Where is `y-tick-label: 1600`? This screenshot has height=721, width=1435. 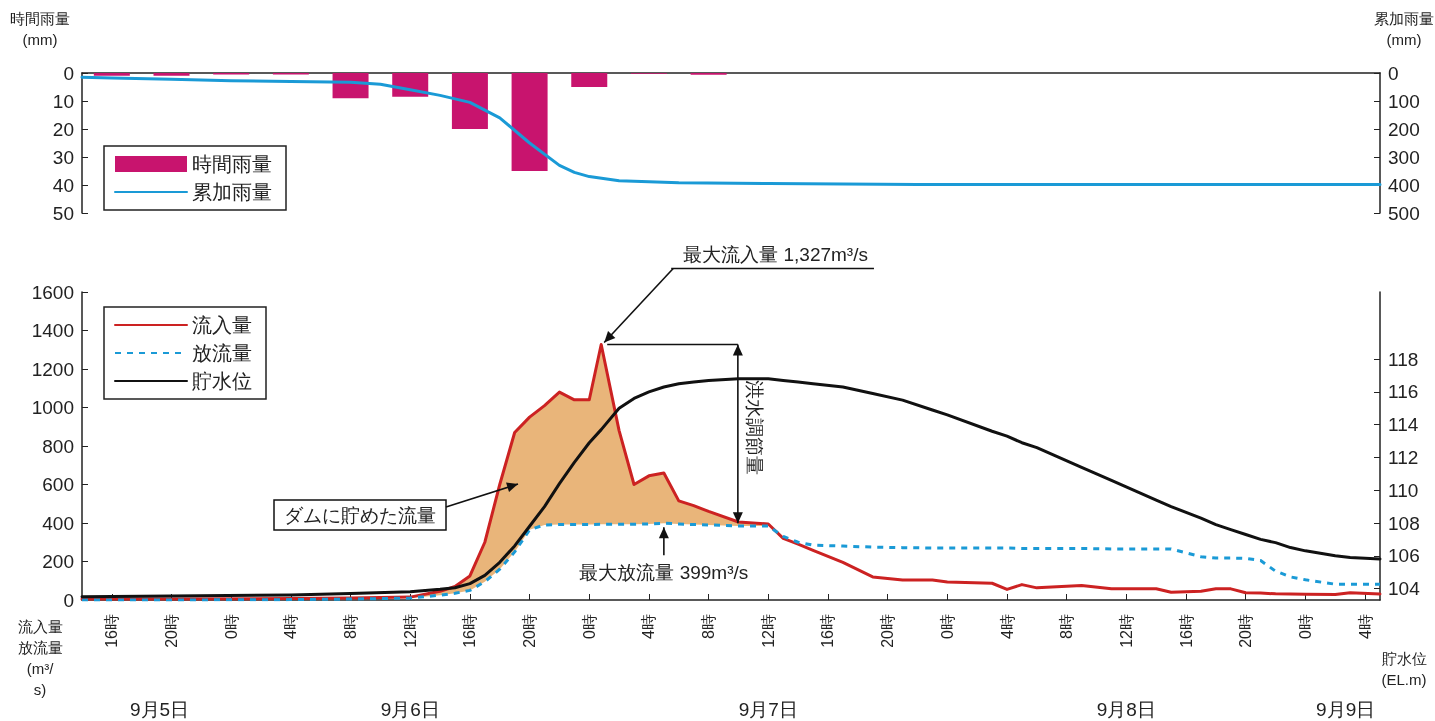
y-tick-label: 1600 is located at coordinates (52, 292).